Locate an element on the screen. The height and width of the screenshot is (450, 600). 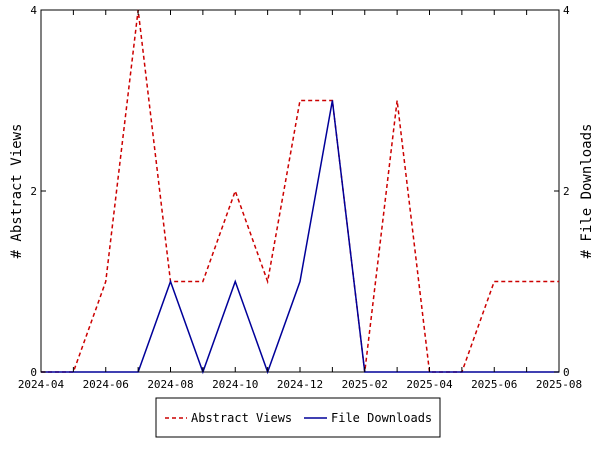
y-axis-left: 0 2 4 is located at coordinates (38, 191).